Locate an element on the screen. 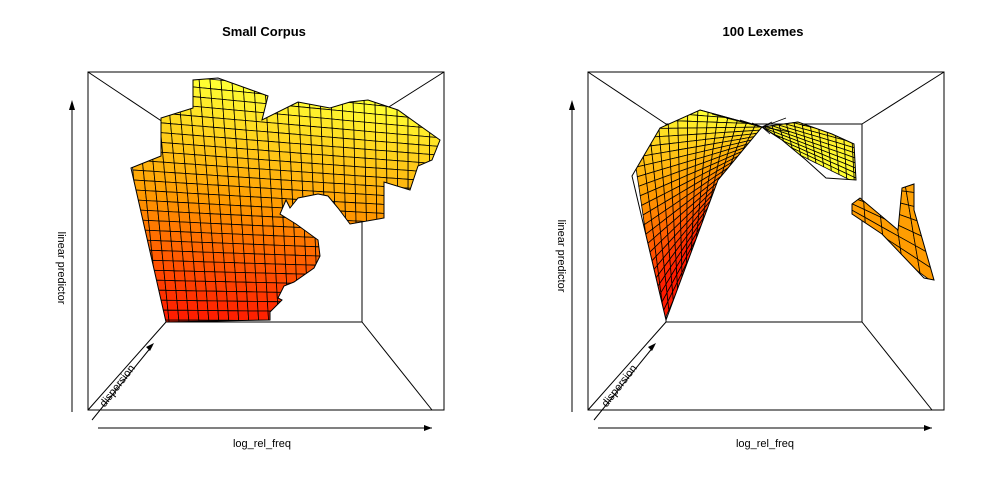  panel-1-x-arrowhead is located at coordinates (428, 428).